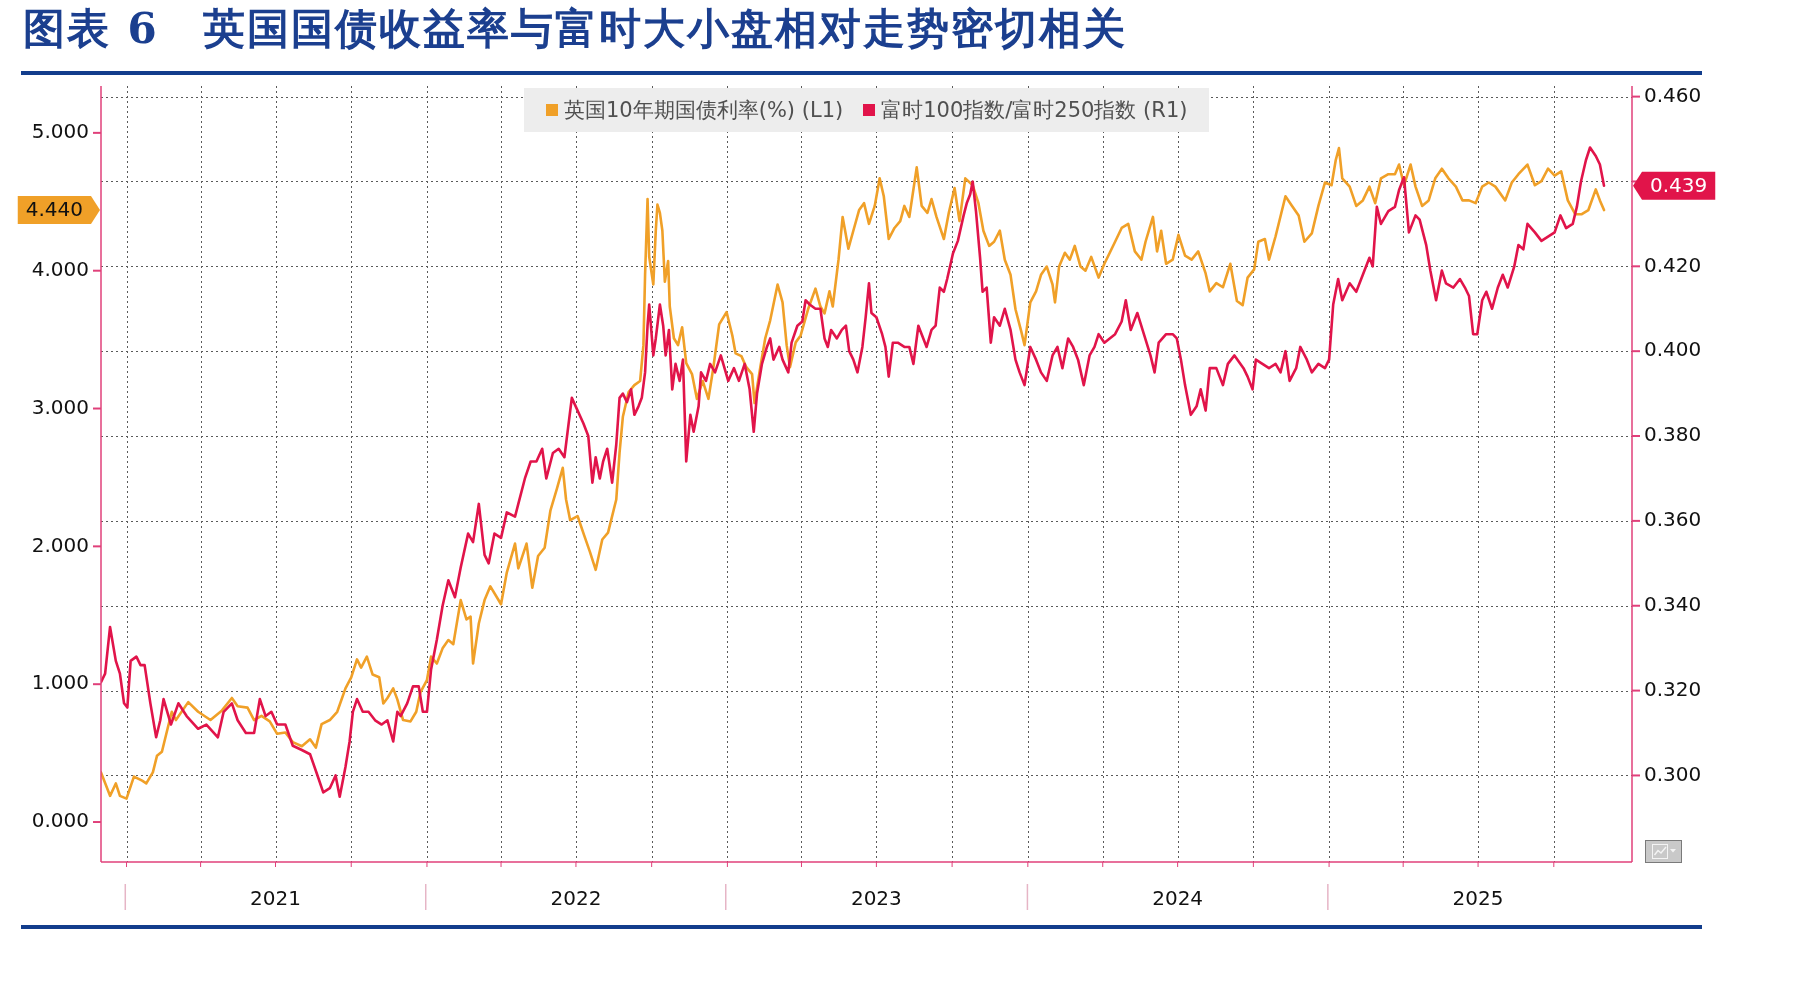 This screenshot has width=1801, height=991. Describe the element at coordinates (1673, 688) in the screenshot. I see `y2-tick-label: 0.320` at that location.